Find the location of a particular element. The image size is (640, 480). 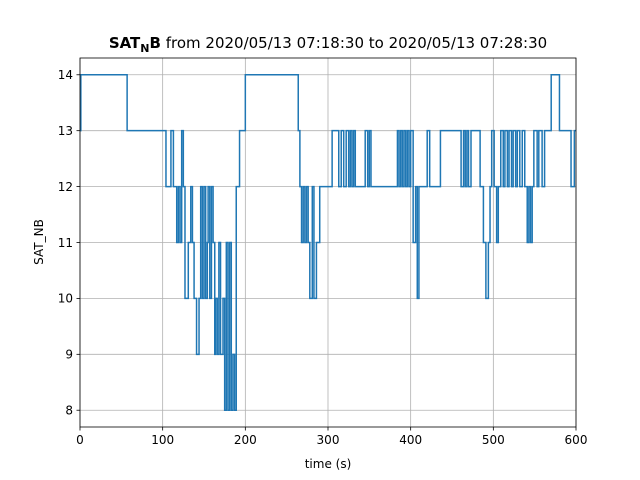

y-tick-label: 11 is located at coordinates (65, 243).